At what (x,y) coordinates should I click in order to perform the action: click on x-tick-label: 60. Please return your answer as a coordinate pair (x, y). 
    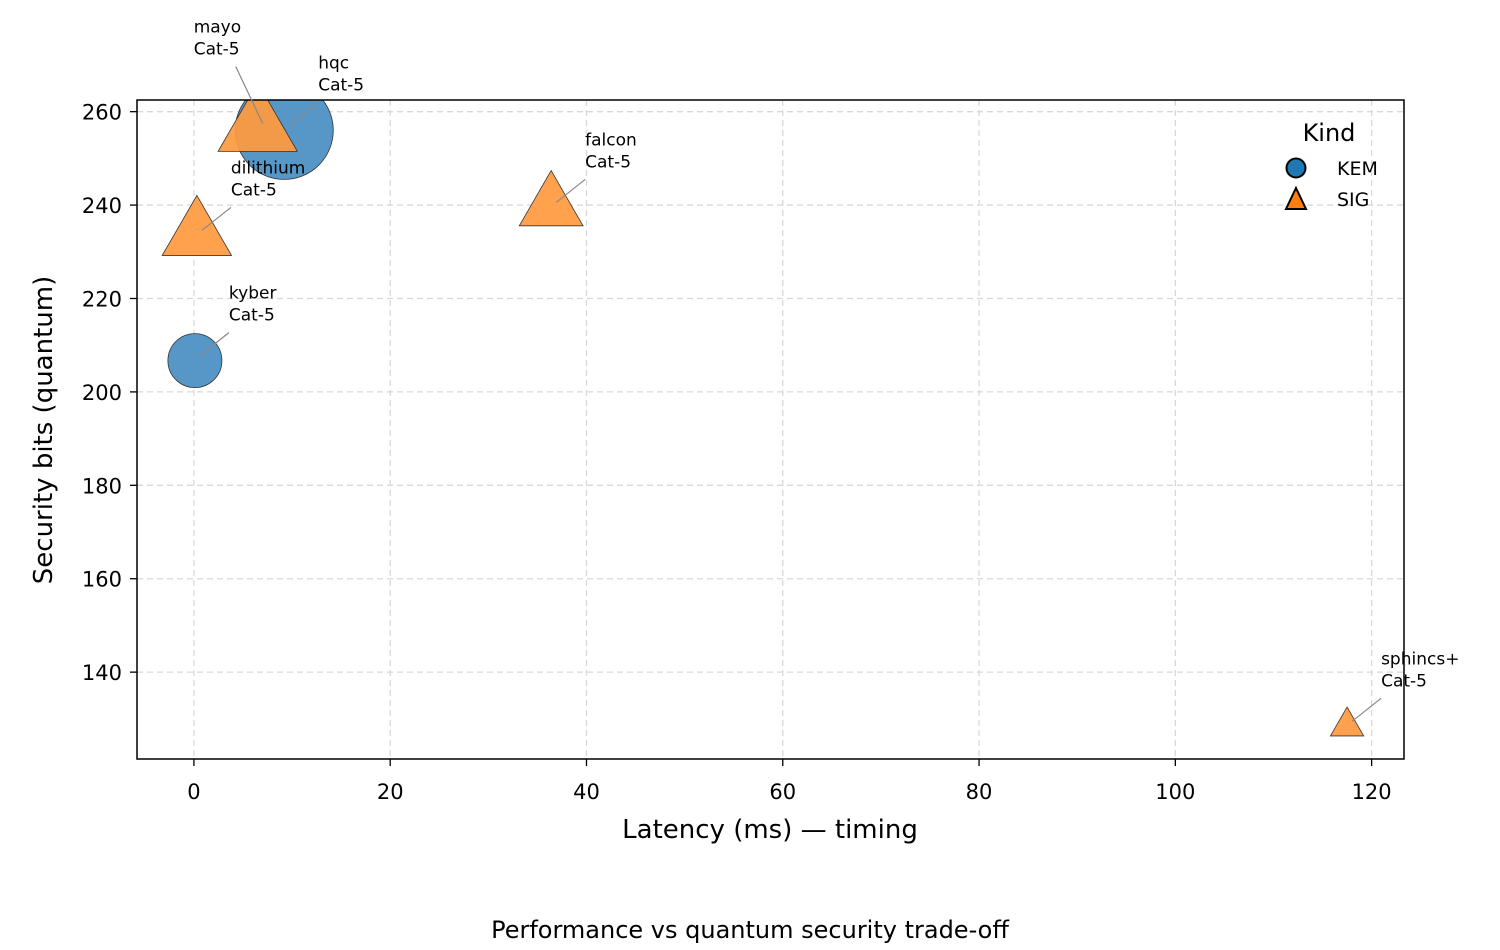
    Looking at the image, I should click on (782, 792).